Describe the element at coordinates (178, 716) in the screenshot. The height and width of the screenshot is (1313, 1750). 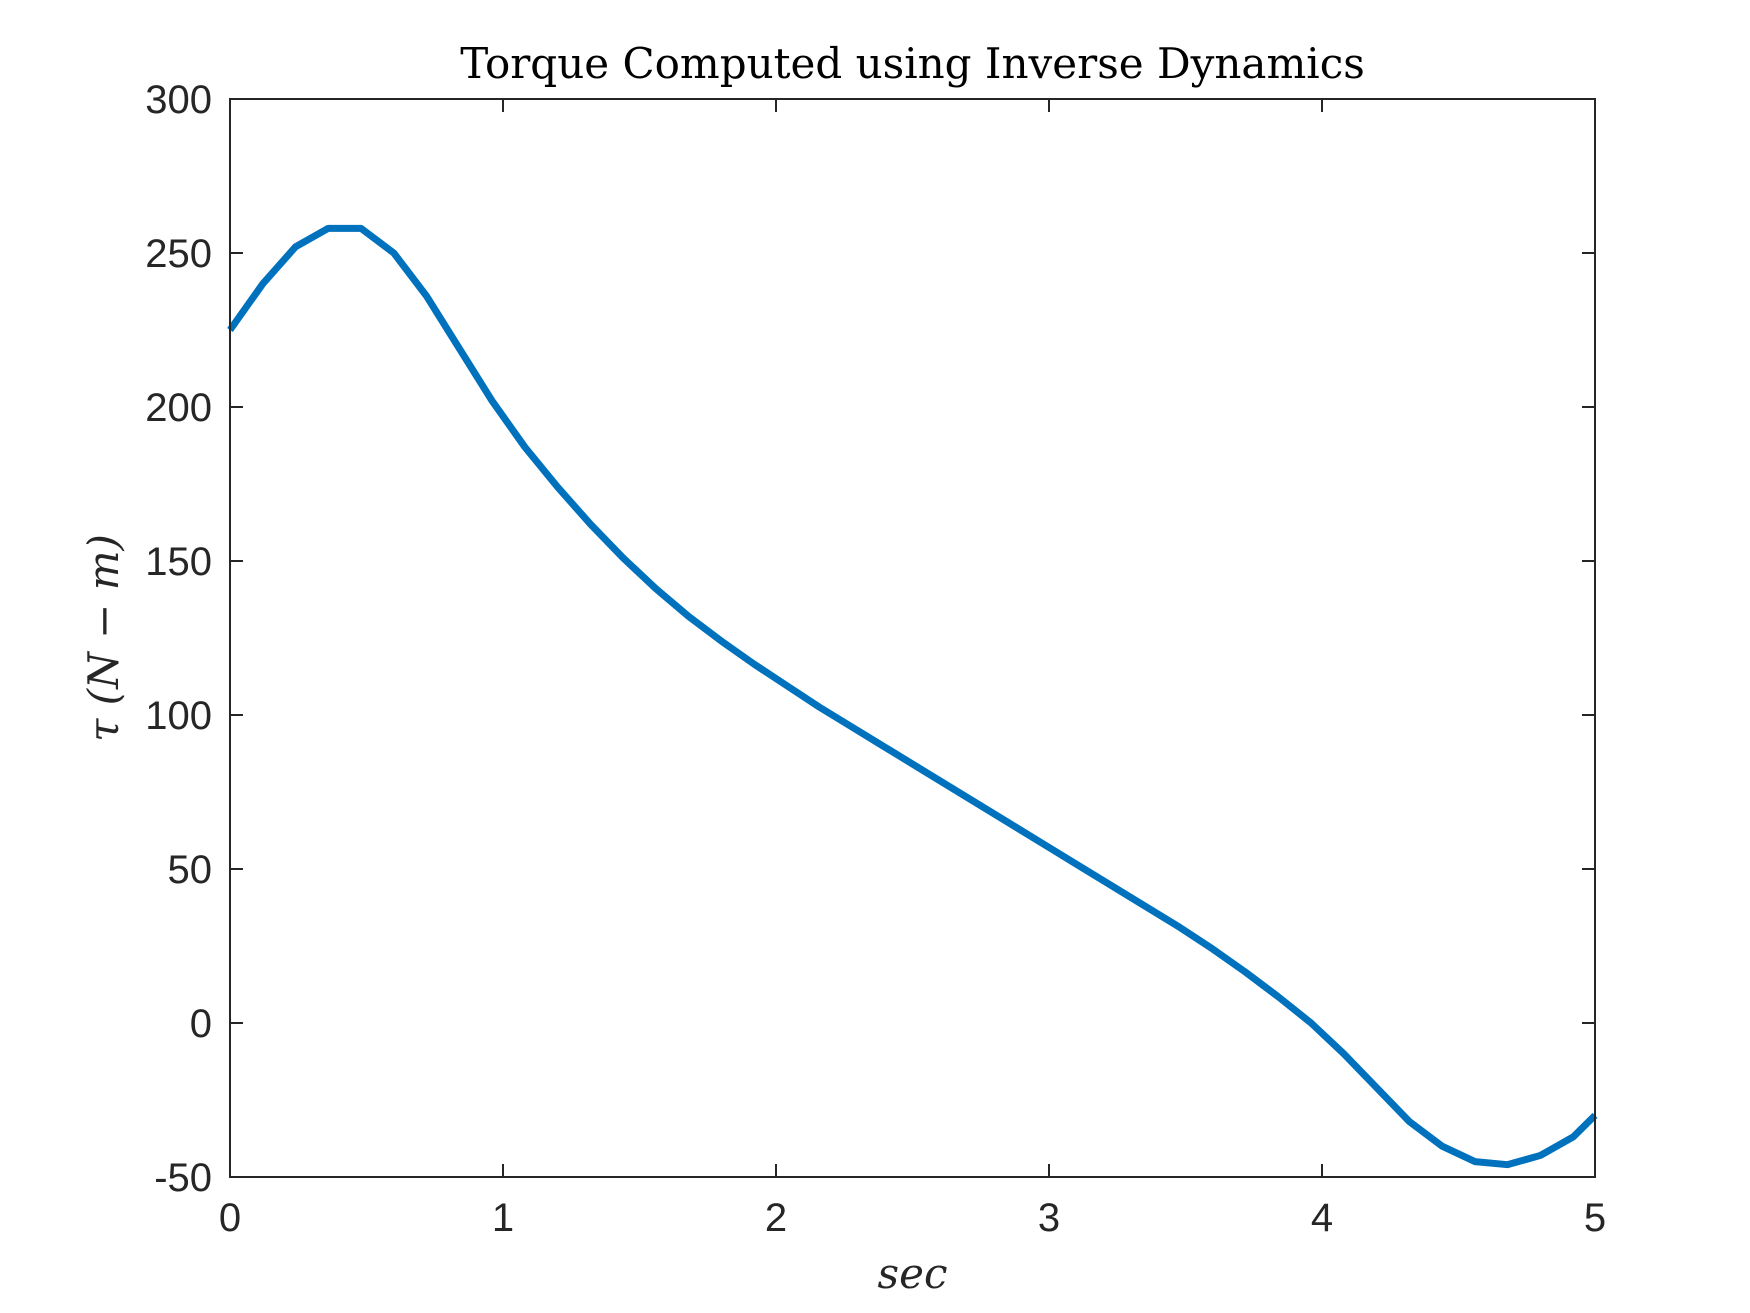
I see `y-tick-label: 100` at that location.